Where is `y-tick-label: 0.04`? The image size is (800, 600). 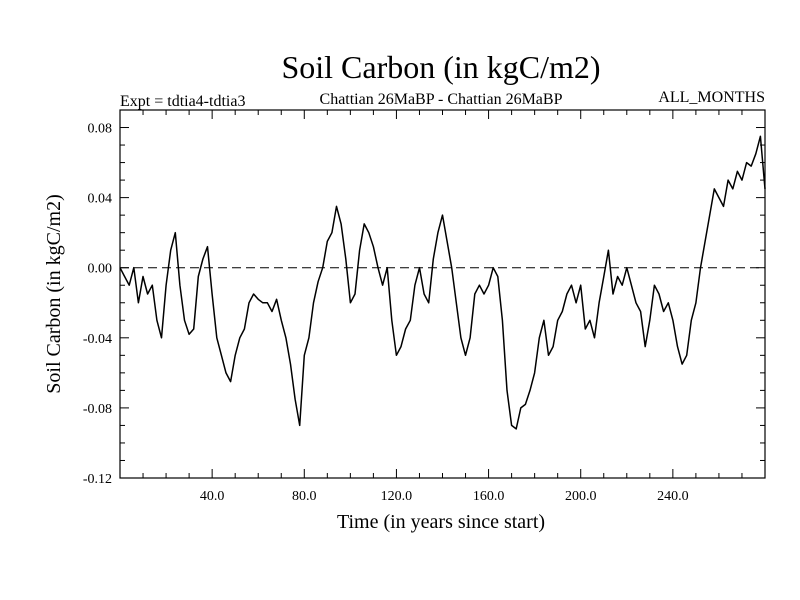
y-tick-label: 0.04 is located at coordinates (100, 199).